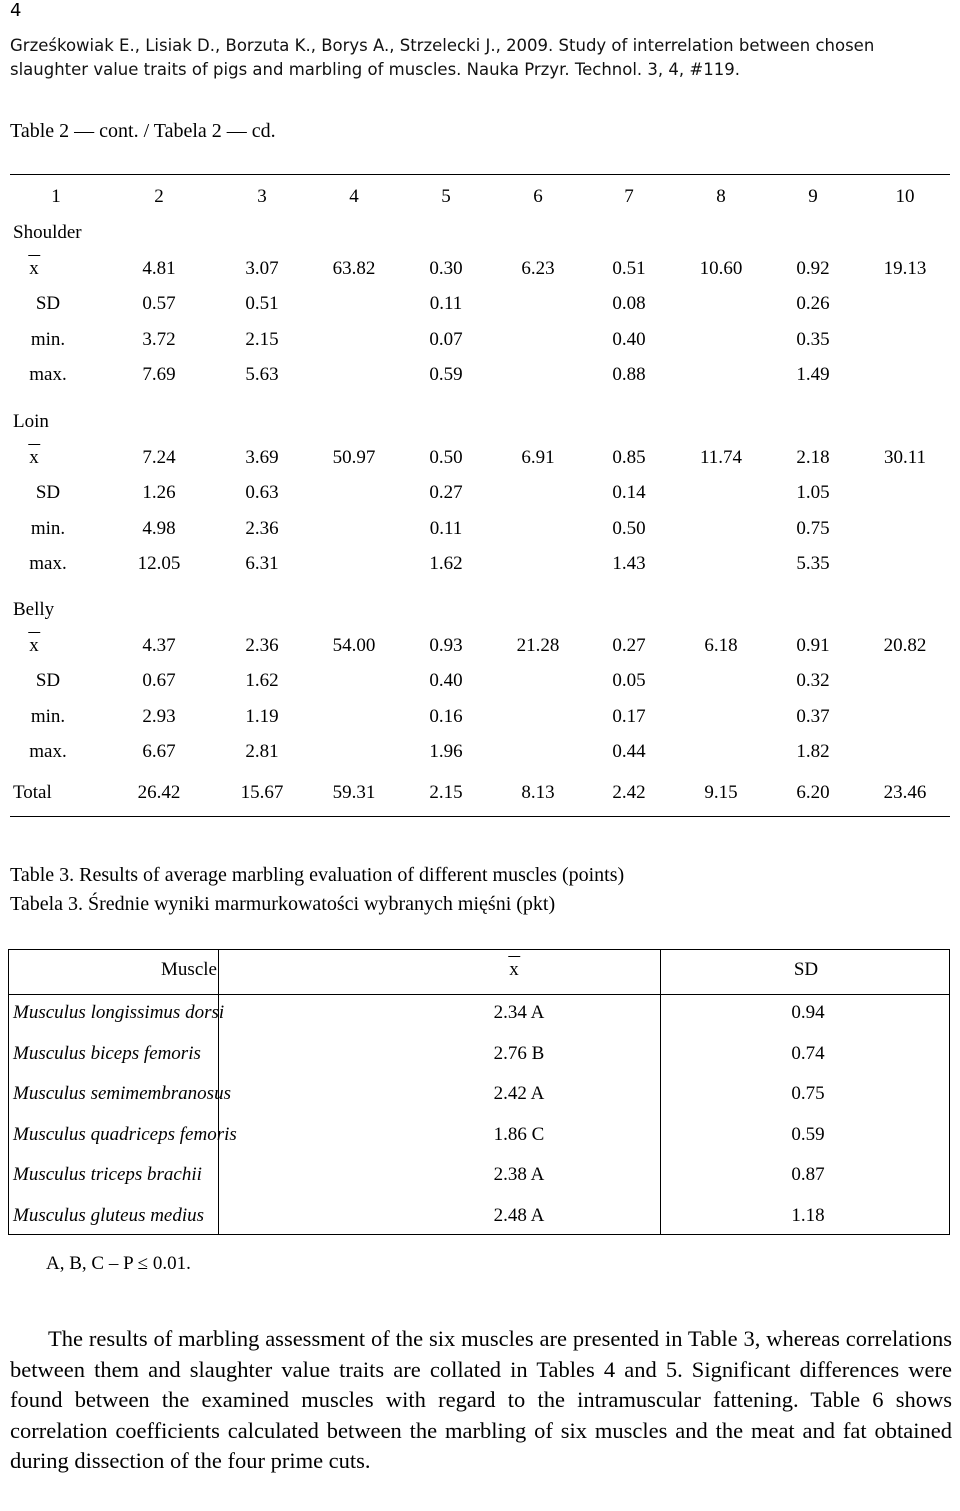 The image size is (960, 1511). Describe the element at coordinates (479, 994) in the screenshot. I see `table3-header-rule` at that location.